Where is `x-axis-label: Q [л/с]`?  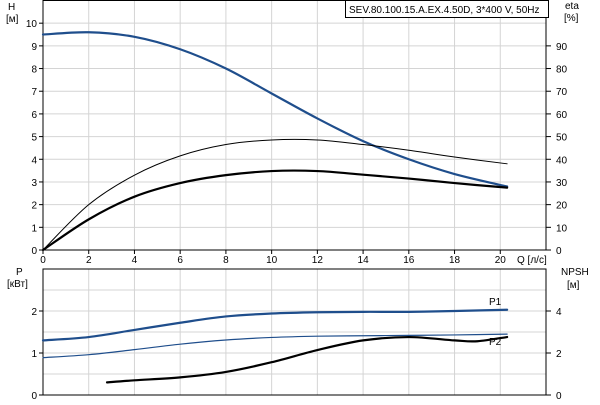 x-axis-label: Q [л/с] is located at coordinates (532, 260).